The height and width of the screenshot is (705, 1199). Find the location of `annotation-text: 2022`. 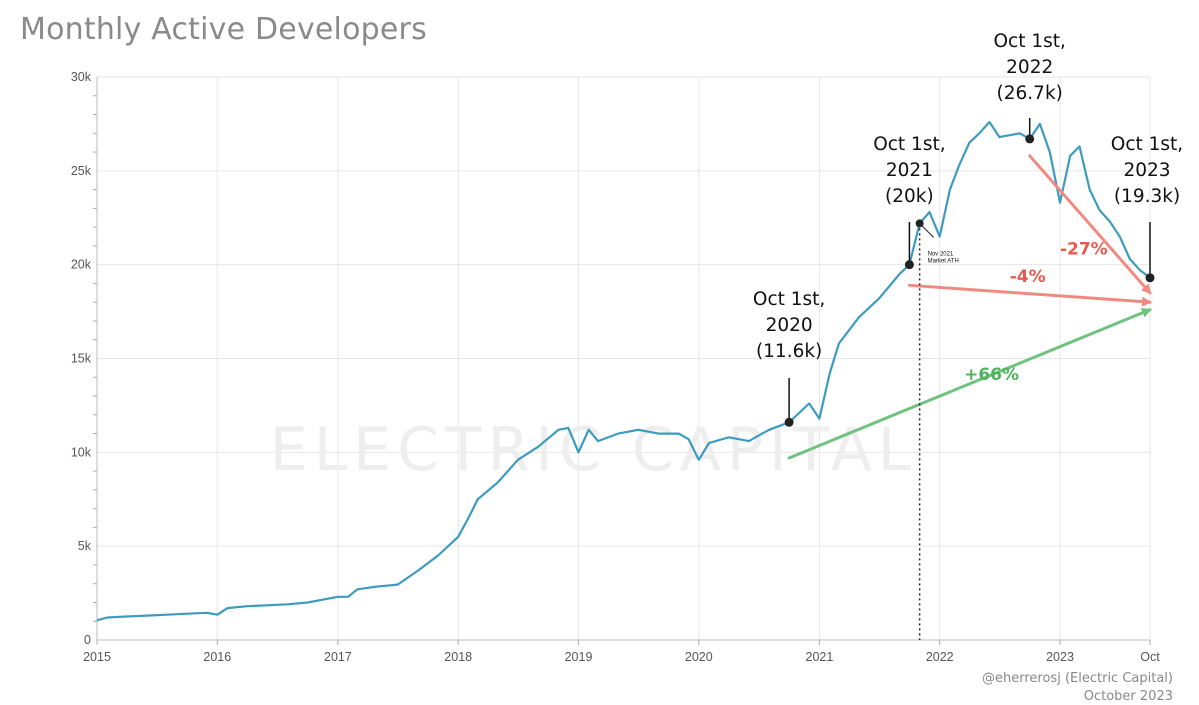

annotation-text: 2022 is located at coordinates (1029, 67).